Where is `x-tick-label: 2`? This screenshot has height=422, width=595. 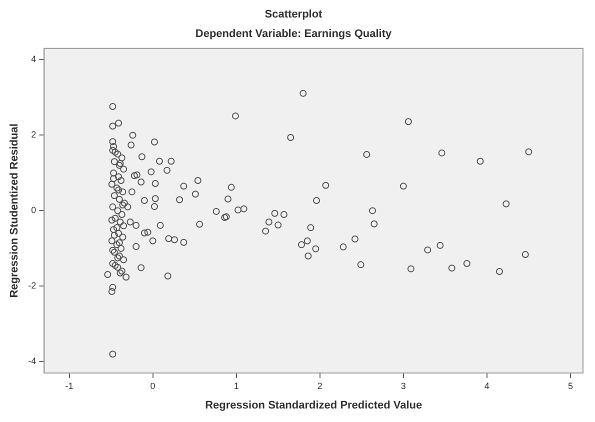 x-tick-label: 2 is located at coordinates (319, 385).